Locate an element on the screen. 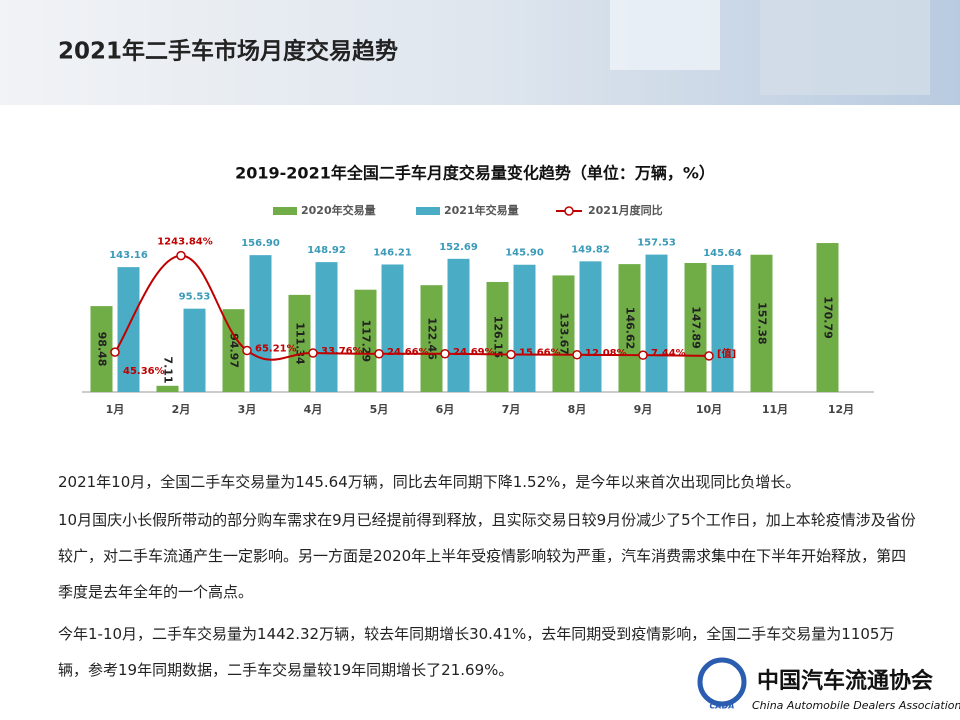 This screenshot has height=720, width=960. bar-value-label: 94.97 is located at coordinates (234, 350).